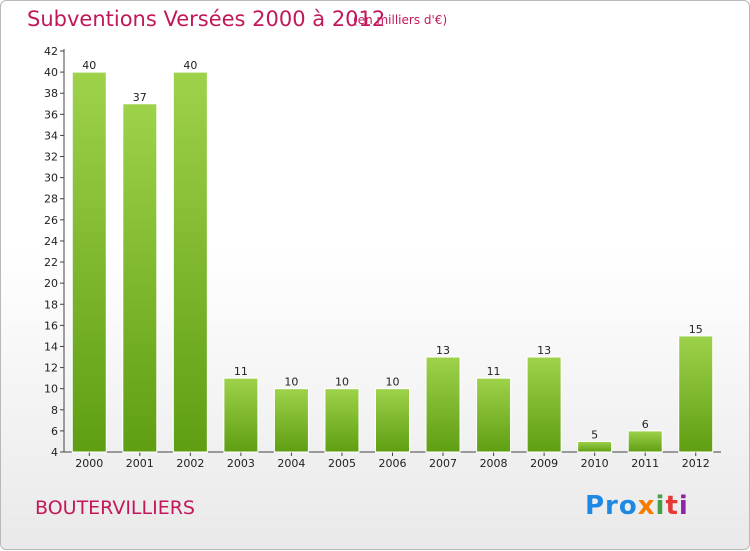 The width and height of the screenshot is (750, 551). Describe the element at coordinates (342, 463) in the screenshot. I see `x-tick-label: 2005` at that location.